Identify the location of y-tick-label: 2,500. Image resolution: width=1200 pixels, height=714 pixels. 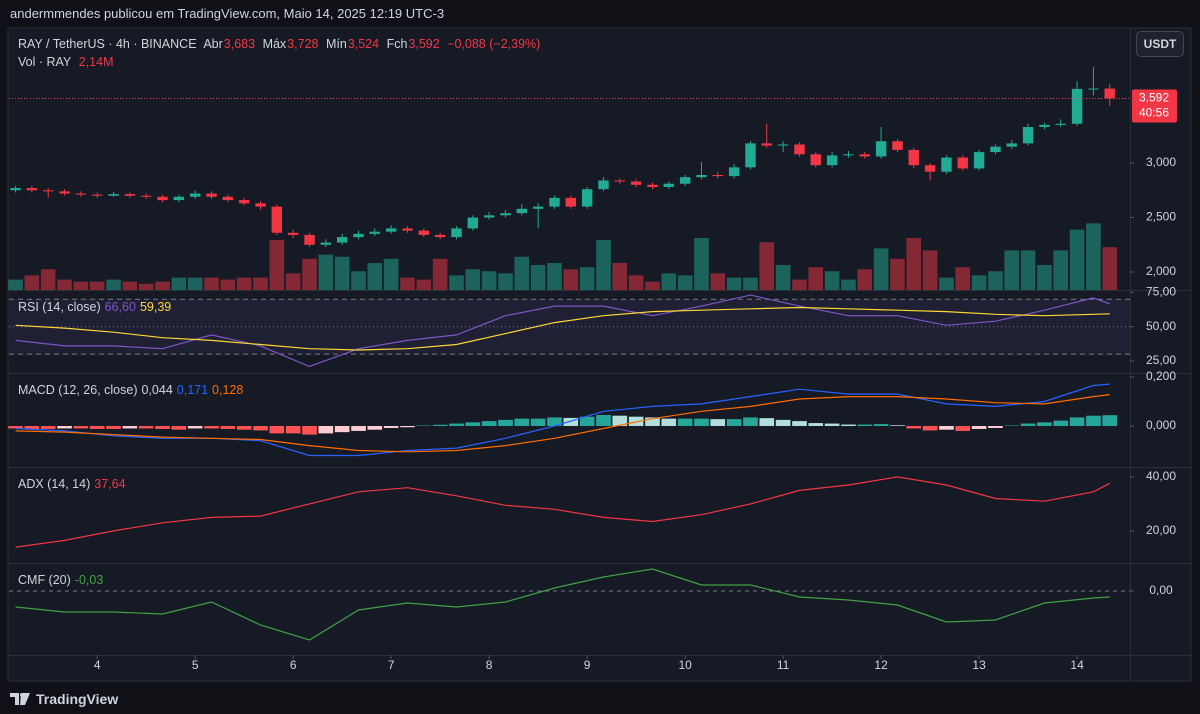
(1161, 217).